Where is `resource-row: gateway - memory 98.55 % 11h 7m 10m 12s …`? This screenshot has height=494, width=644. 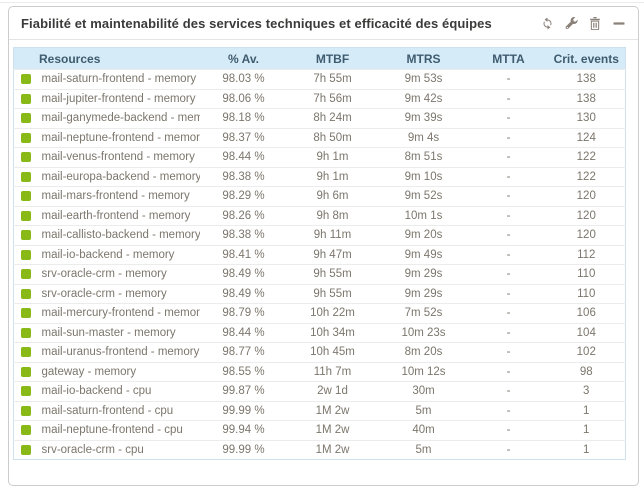 resource-row: gateway - memory 98.55 % 11h 7m 10m 12s … is located at coordinates (319, 371).